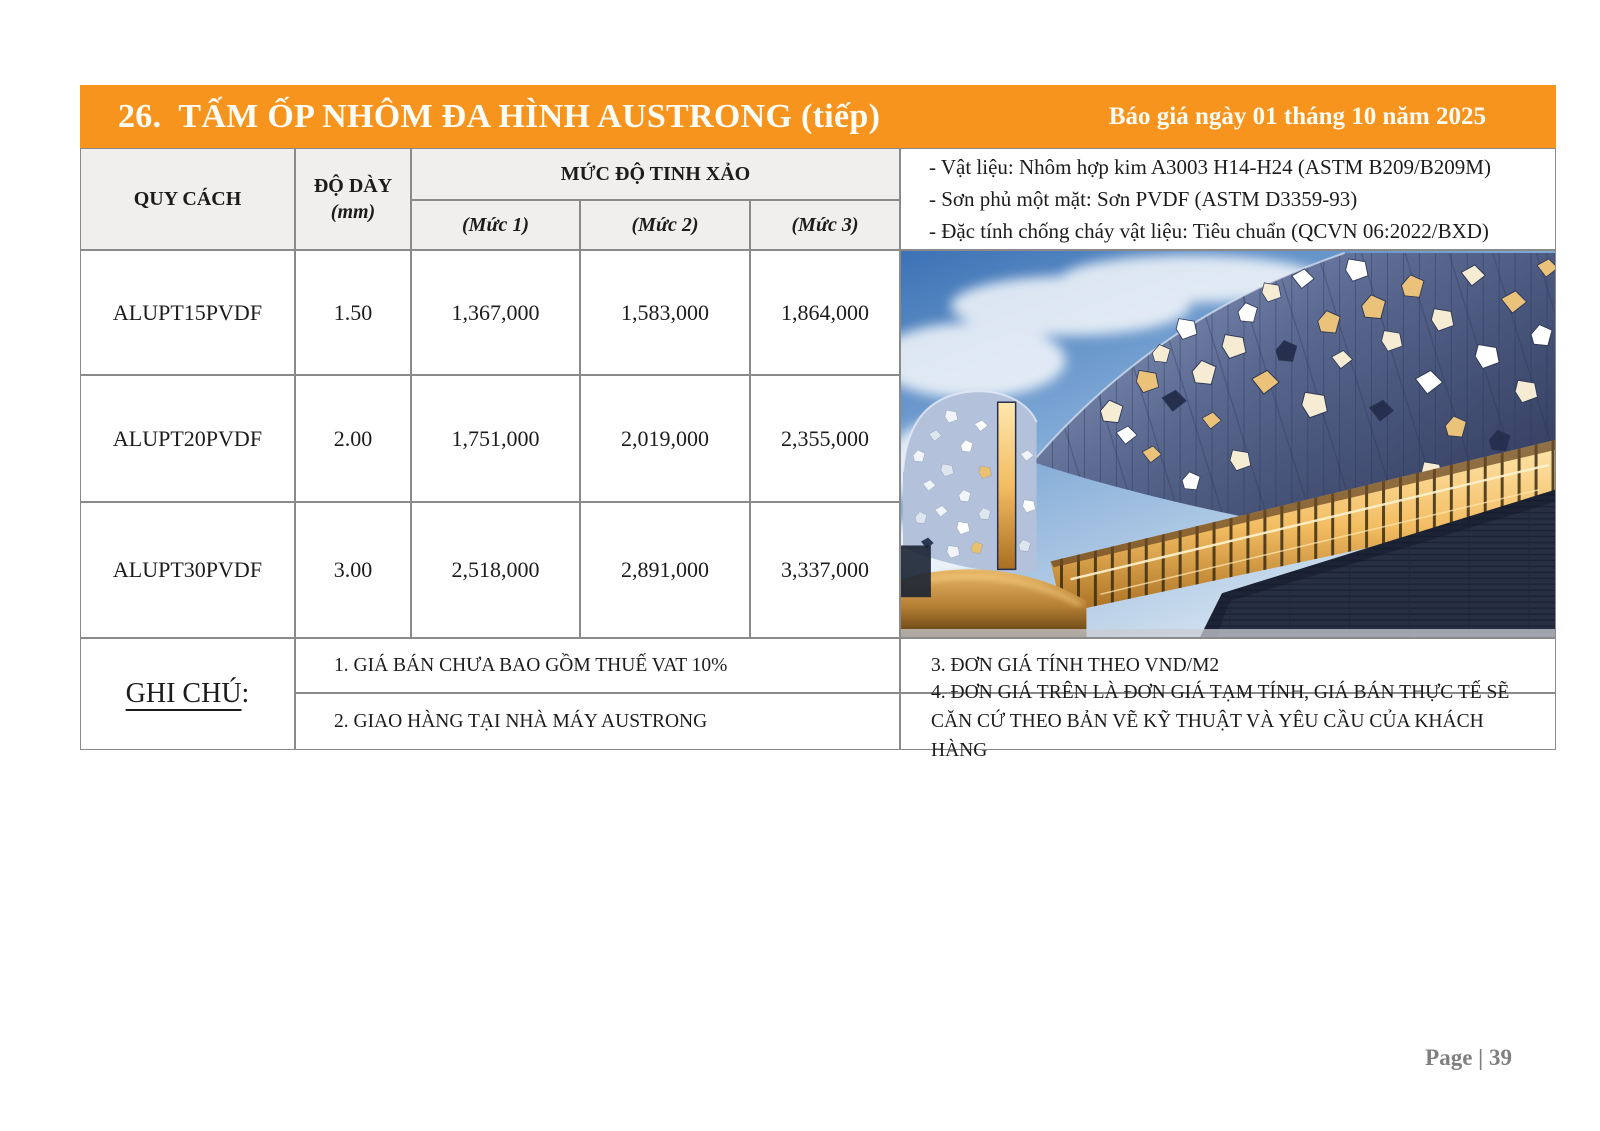 Image resolution: width=1600 pixels, height=1131 pixels. What do you see at coordinates (665, 570) in the screenshot?
I see `table-row-price-muc2: 2,891,000` at bounding box center [665, 570].